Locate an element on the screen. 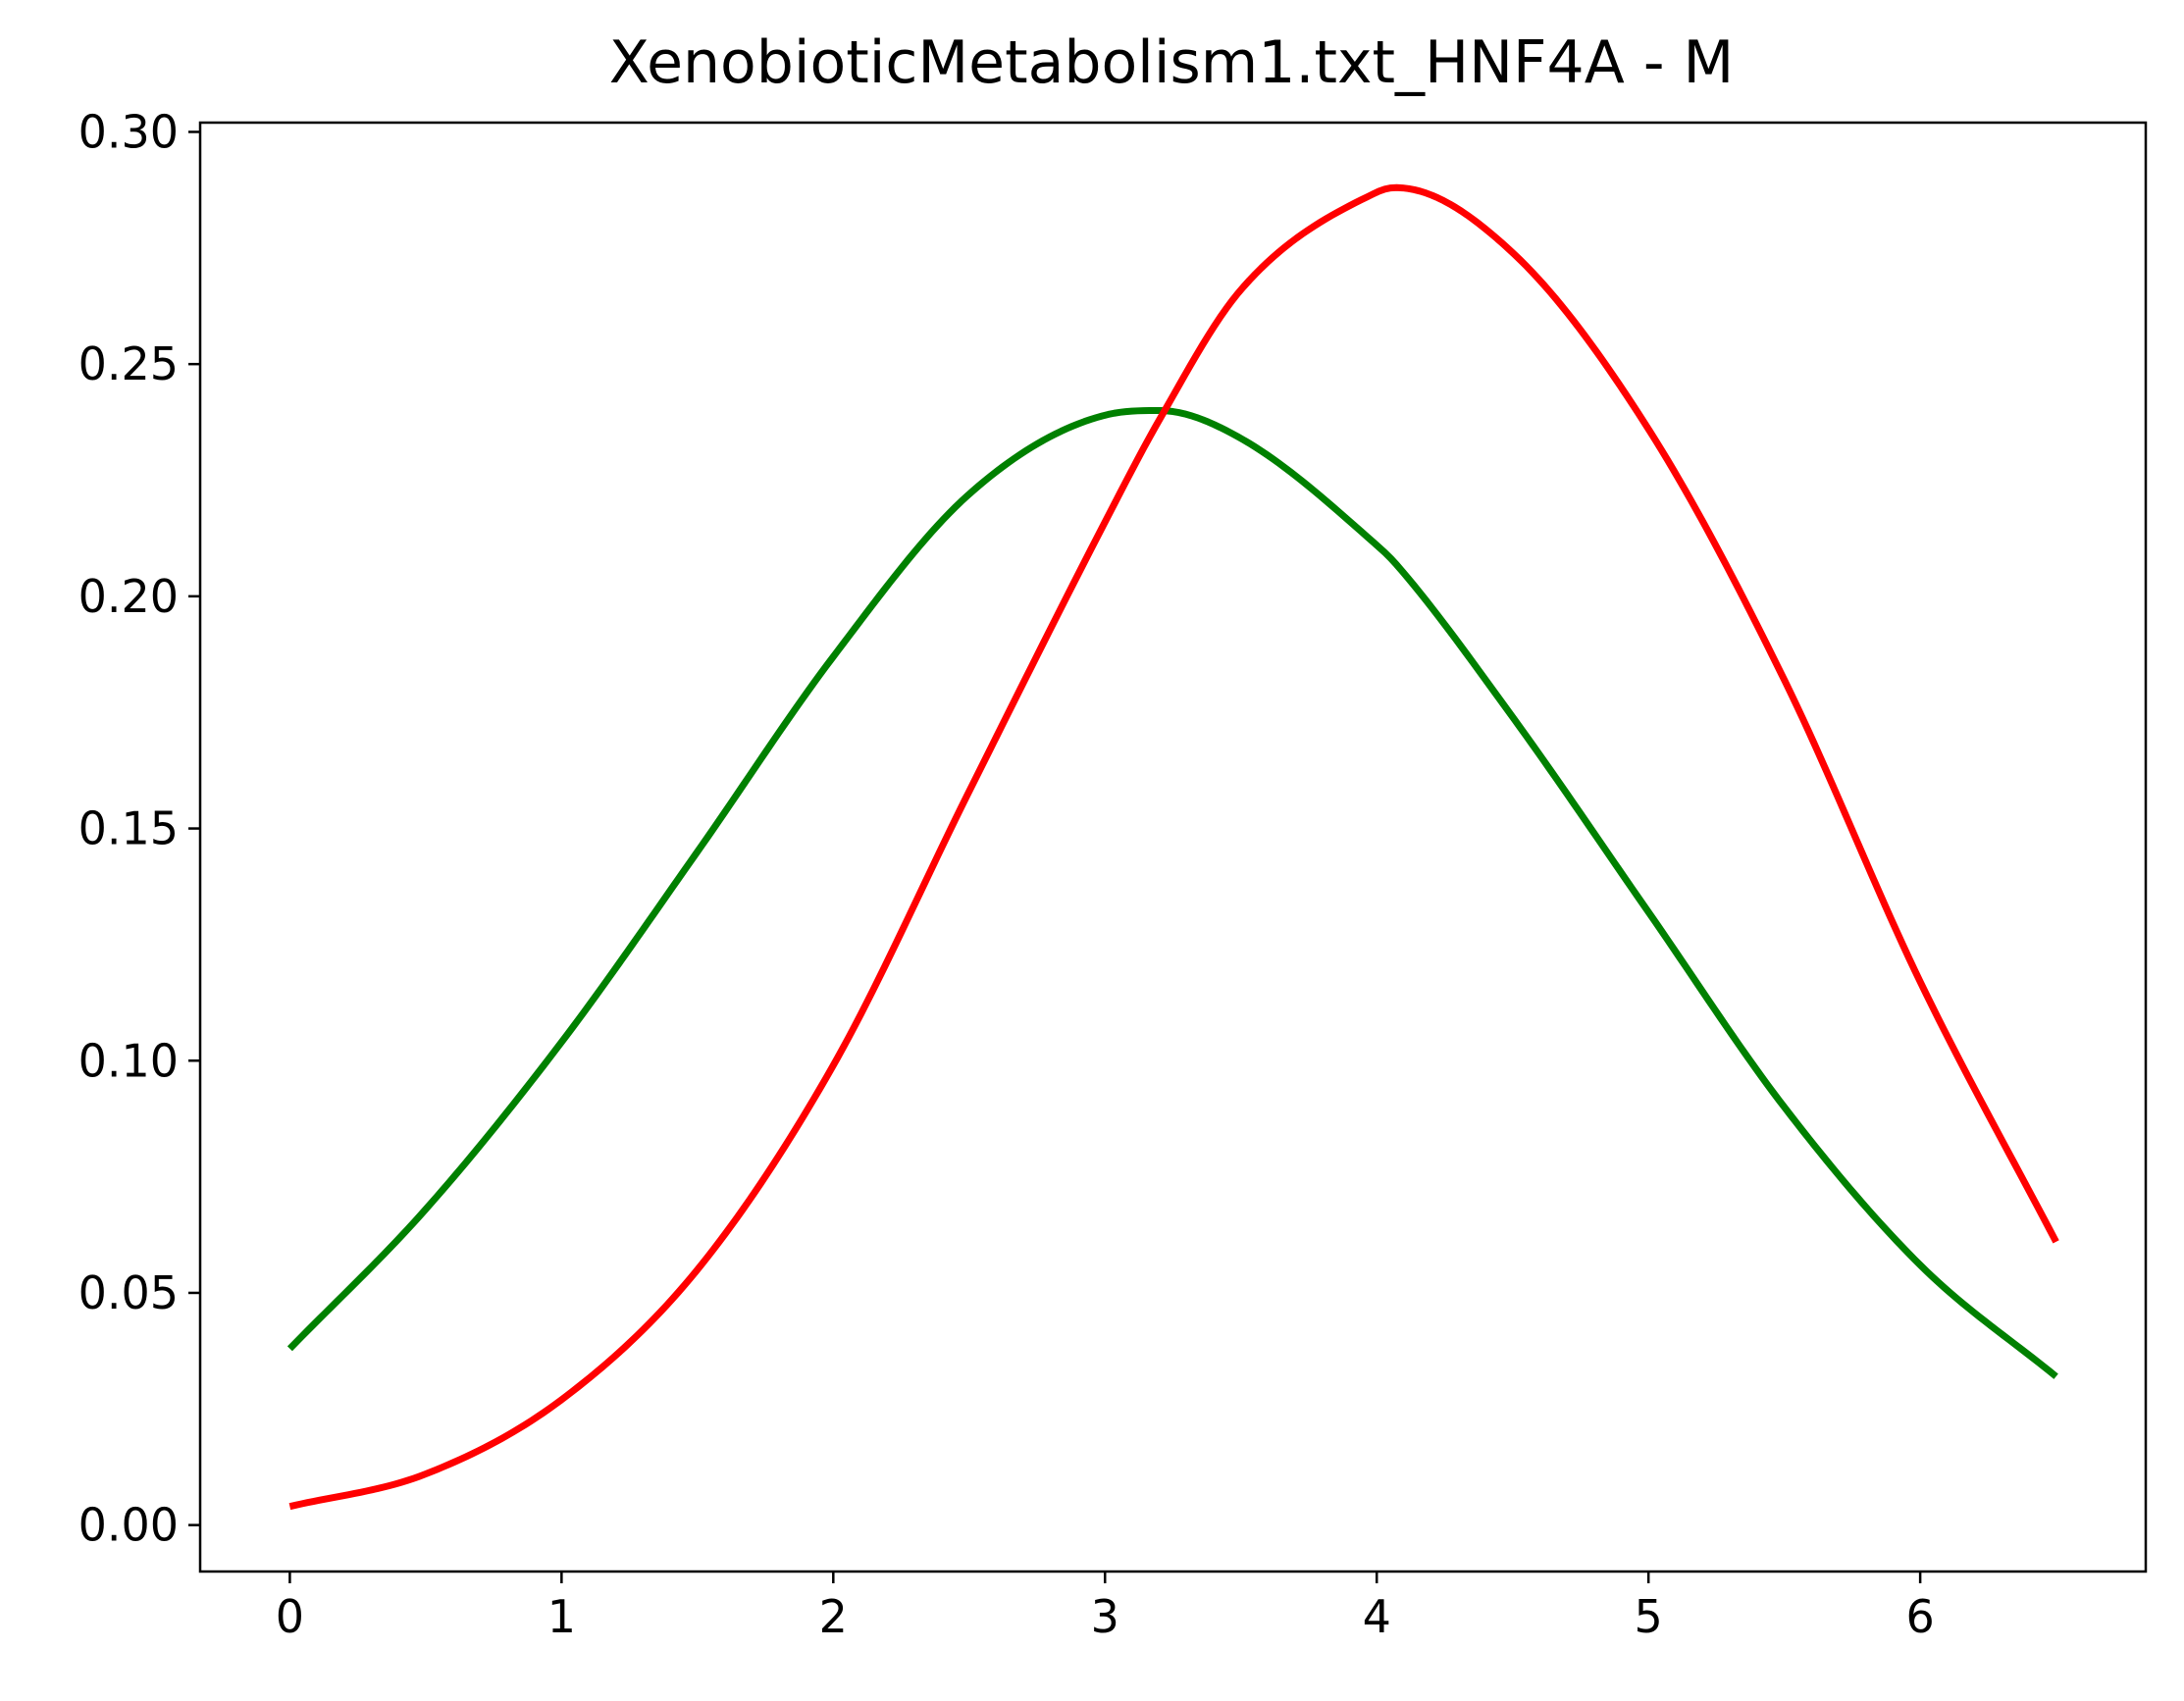 This screenshot has width=2184, height=1701. x-tick-label: 4 is located at coordinates (1377, 1617).